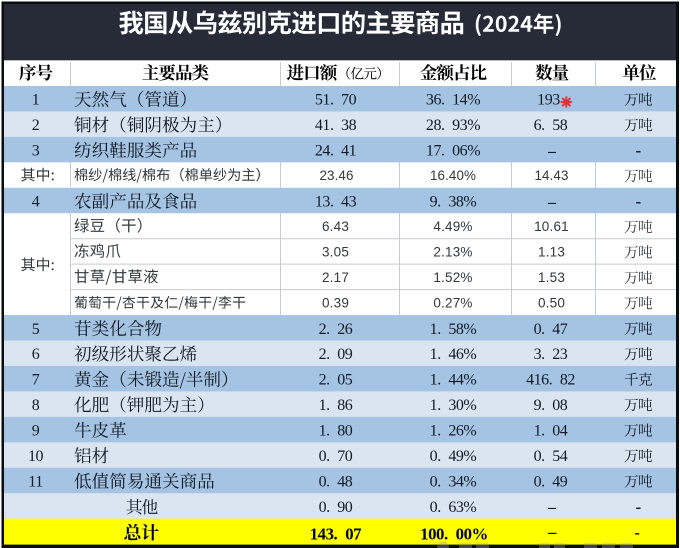 This screenshot has width=680, height=548. I want to click on svg-text: 10.61, so click(551, 226).